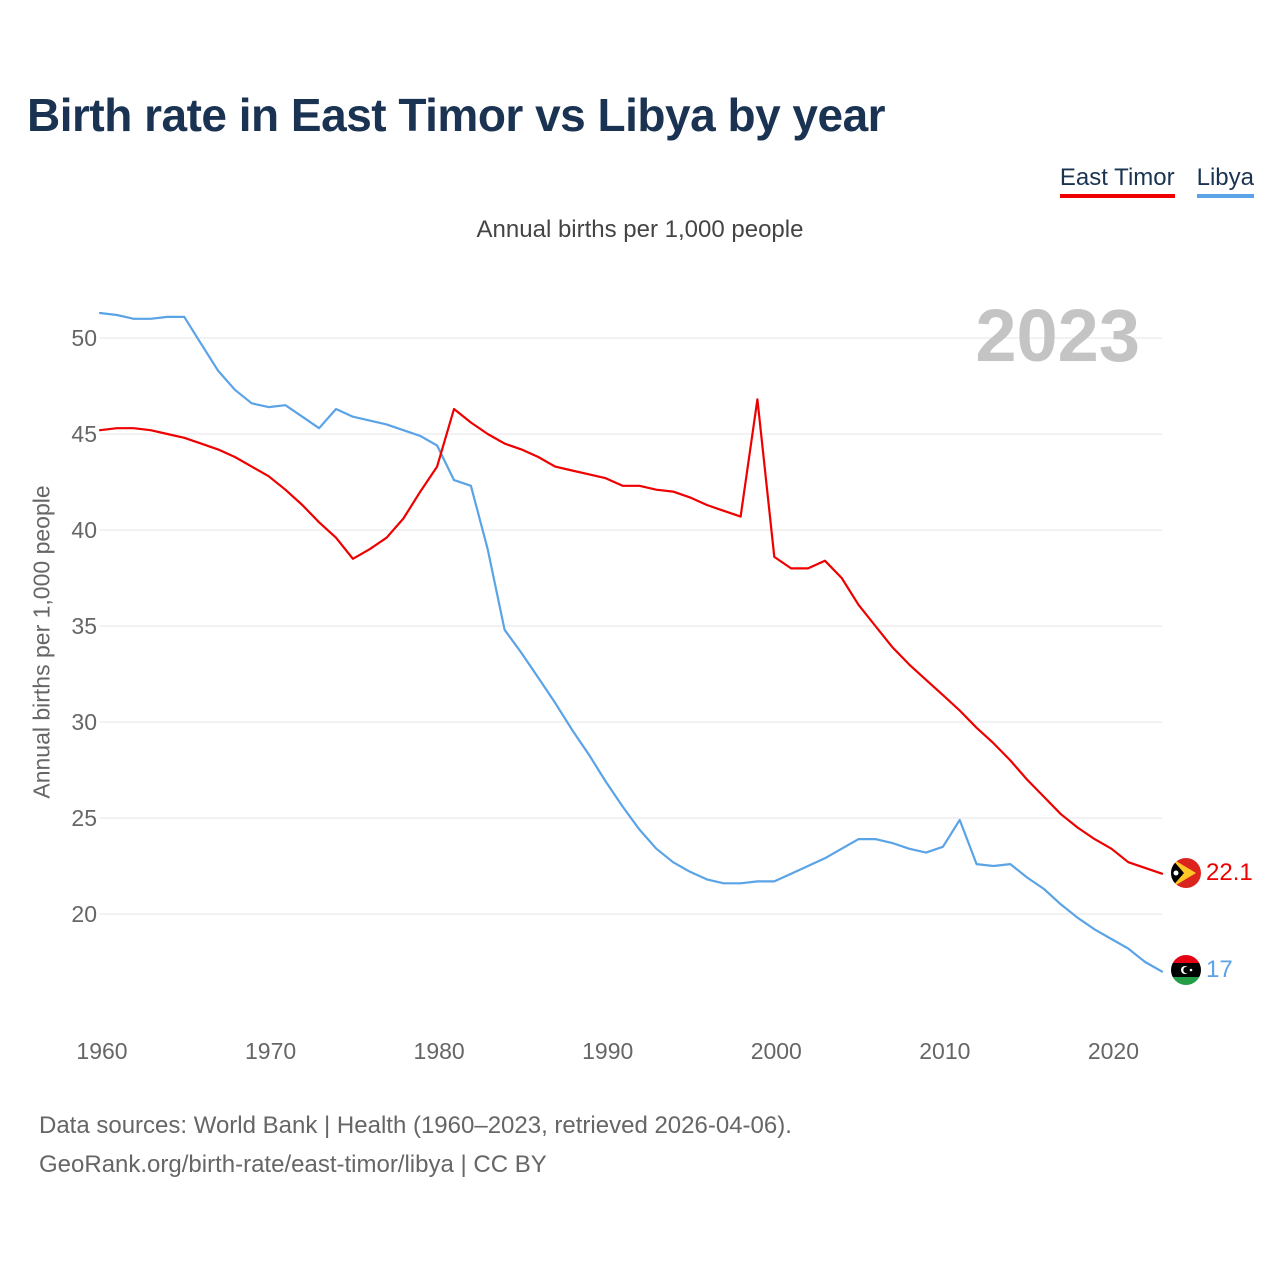  What do you see at coordinates (776, 1051) in the screenshot?
I see `x-tick-label: 2000` at bounding box center [776, 1051].